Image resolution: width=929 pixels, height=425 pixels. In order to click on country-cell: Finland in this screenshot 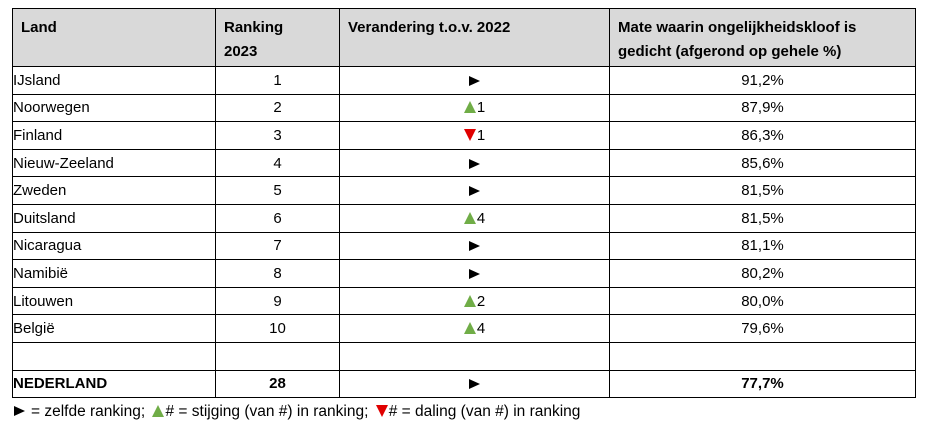, I will do `click(114, 135)`.